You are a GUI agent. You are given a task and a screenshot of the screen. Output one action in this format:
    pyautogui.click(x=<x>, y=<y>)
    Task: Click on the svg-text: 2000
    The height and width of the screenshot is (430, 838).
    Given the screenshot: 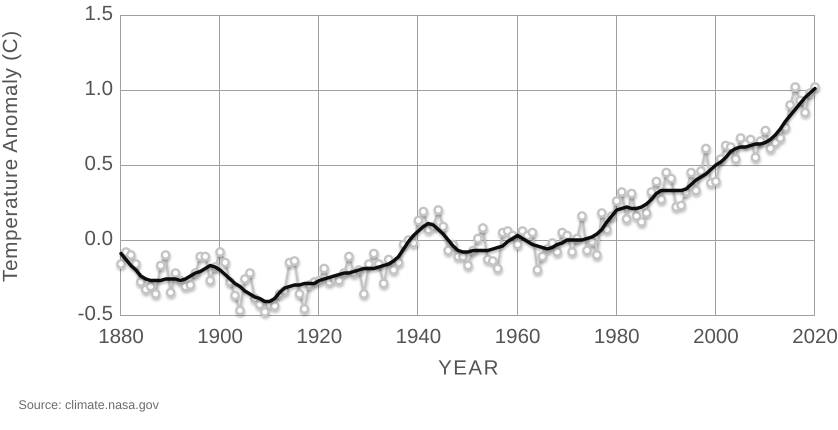 What is the action you would take?
    pyautogui.click(x=716, y=336)
    